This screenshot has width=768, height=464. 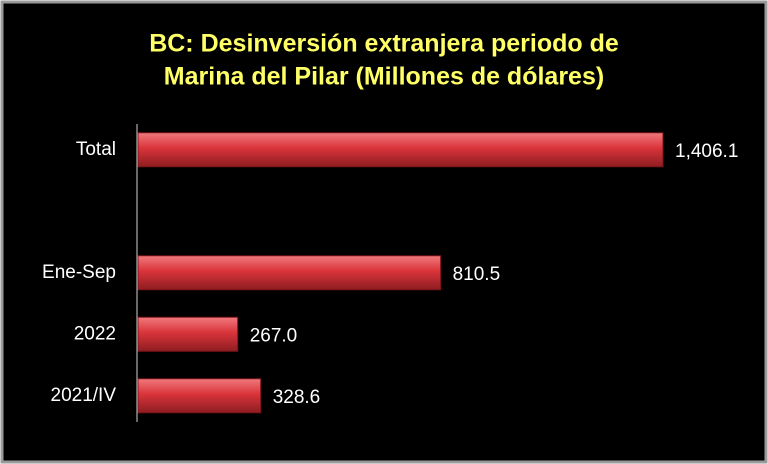 I want to click on chart-title: Marina del Pilar (Millones de dólares), so click(x=384, y=77).